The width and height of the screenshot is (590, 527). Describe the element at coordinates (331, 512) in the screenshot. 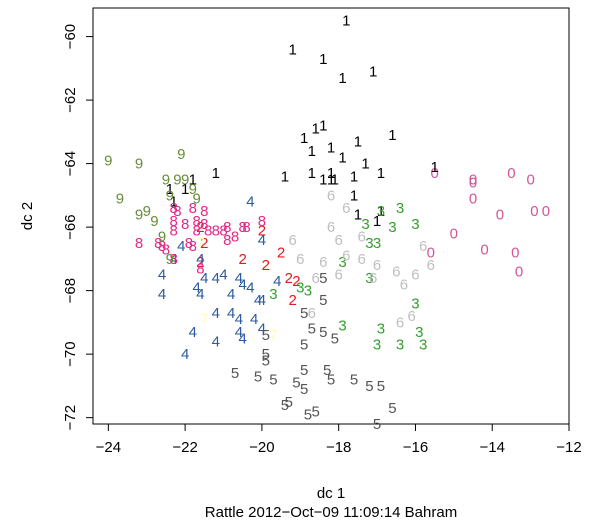

I see `caption: Rattle 2012−Oct−09 11:09:14 Bahram` at that location.